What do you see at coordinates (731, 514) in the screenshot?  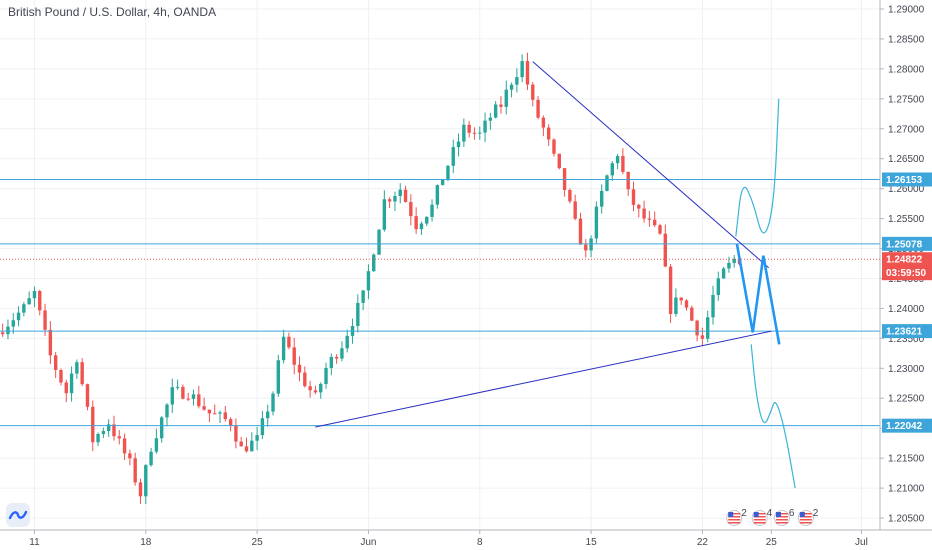 I see `flag-canton` at bounding box center [731, 514].